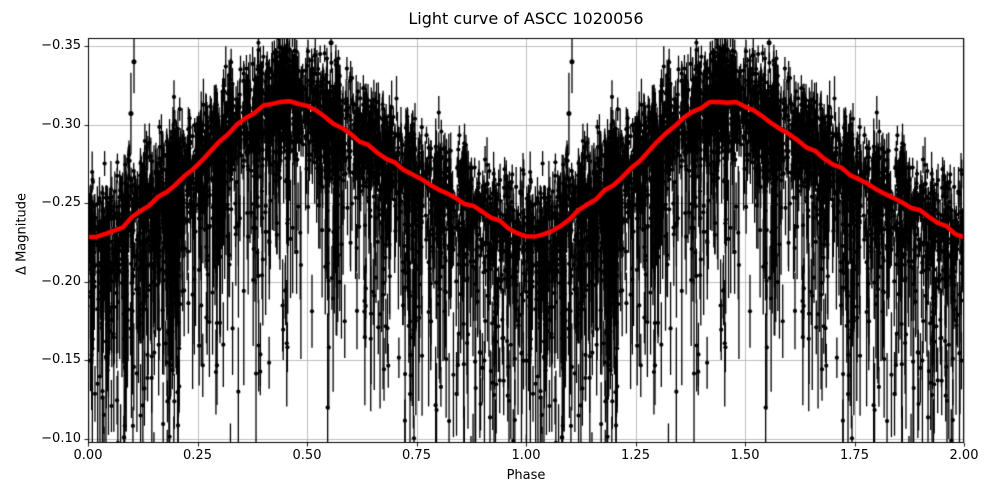  What do you see at coordinates (88, 455) in the screenshot?
I see `x-tick-0.00: 0.00` at bounding box center [88, 455].